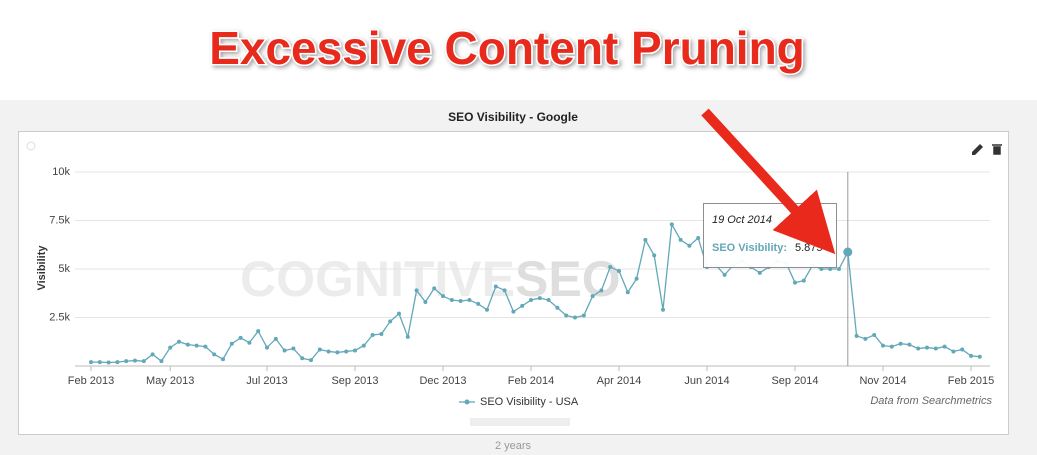  Describe the element at coordinates (31, 146) in the screenshot. I see `select-dot` at that location.